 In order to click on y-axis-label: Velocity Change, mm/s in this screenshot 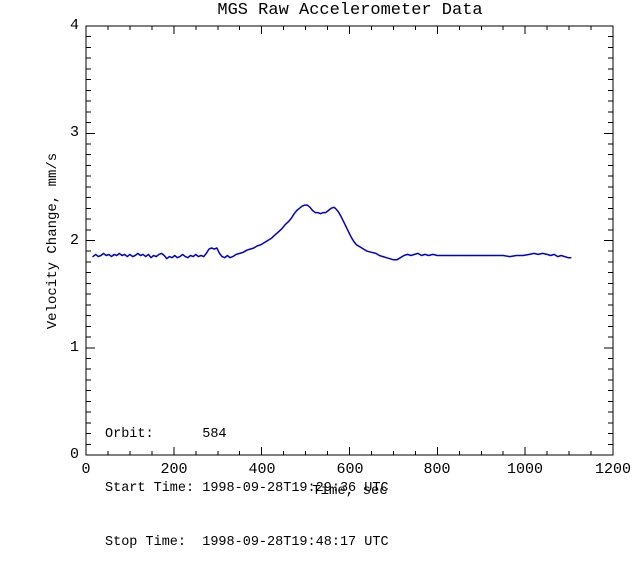, I will do `click(53, 241)`.